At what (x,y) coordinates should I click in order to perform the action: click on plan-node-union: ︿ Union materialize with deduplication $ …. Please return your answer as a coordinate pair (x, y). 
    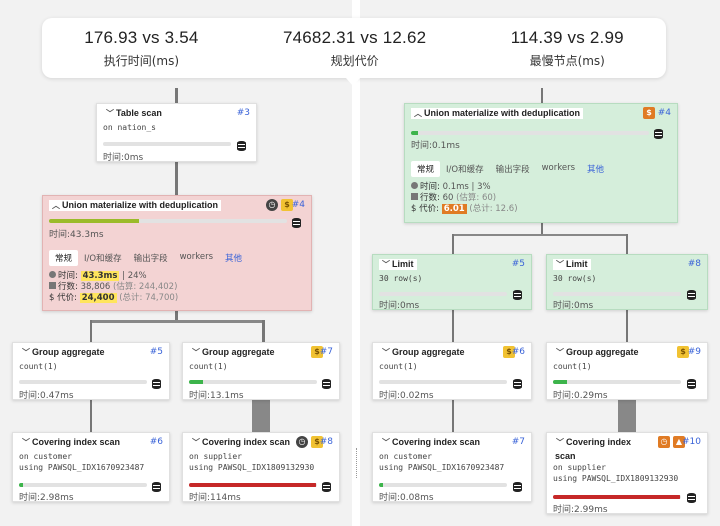
    Looking at the image, I should click on (541, 163).